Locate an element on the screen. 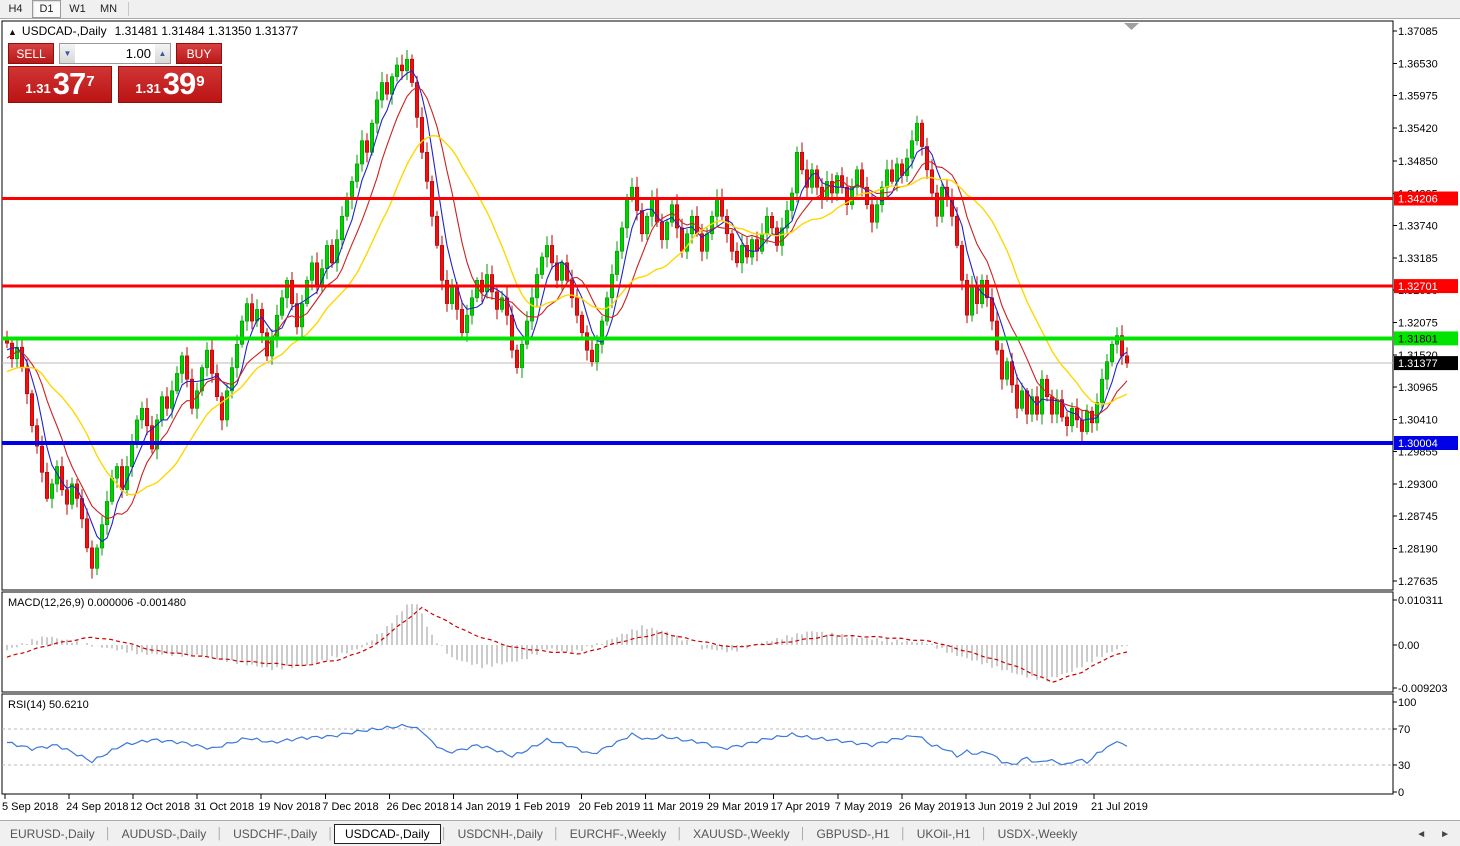 The image size is (1460, 846). svg-text: 0 is located at coordinates (1401, 793).